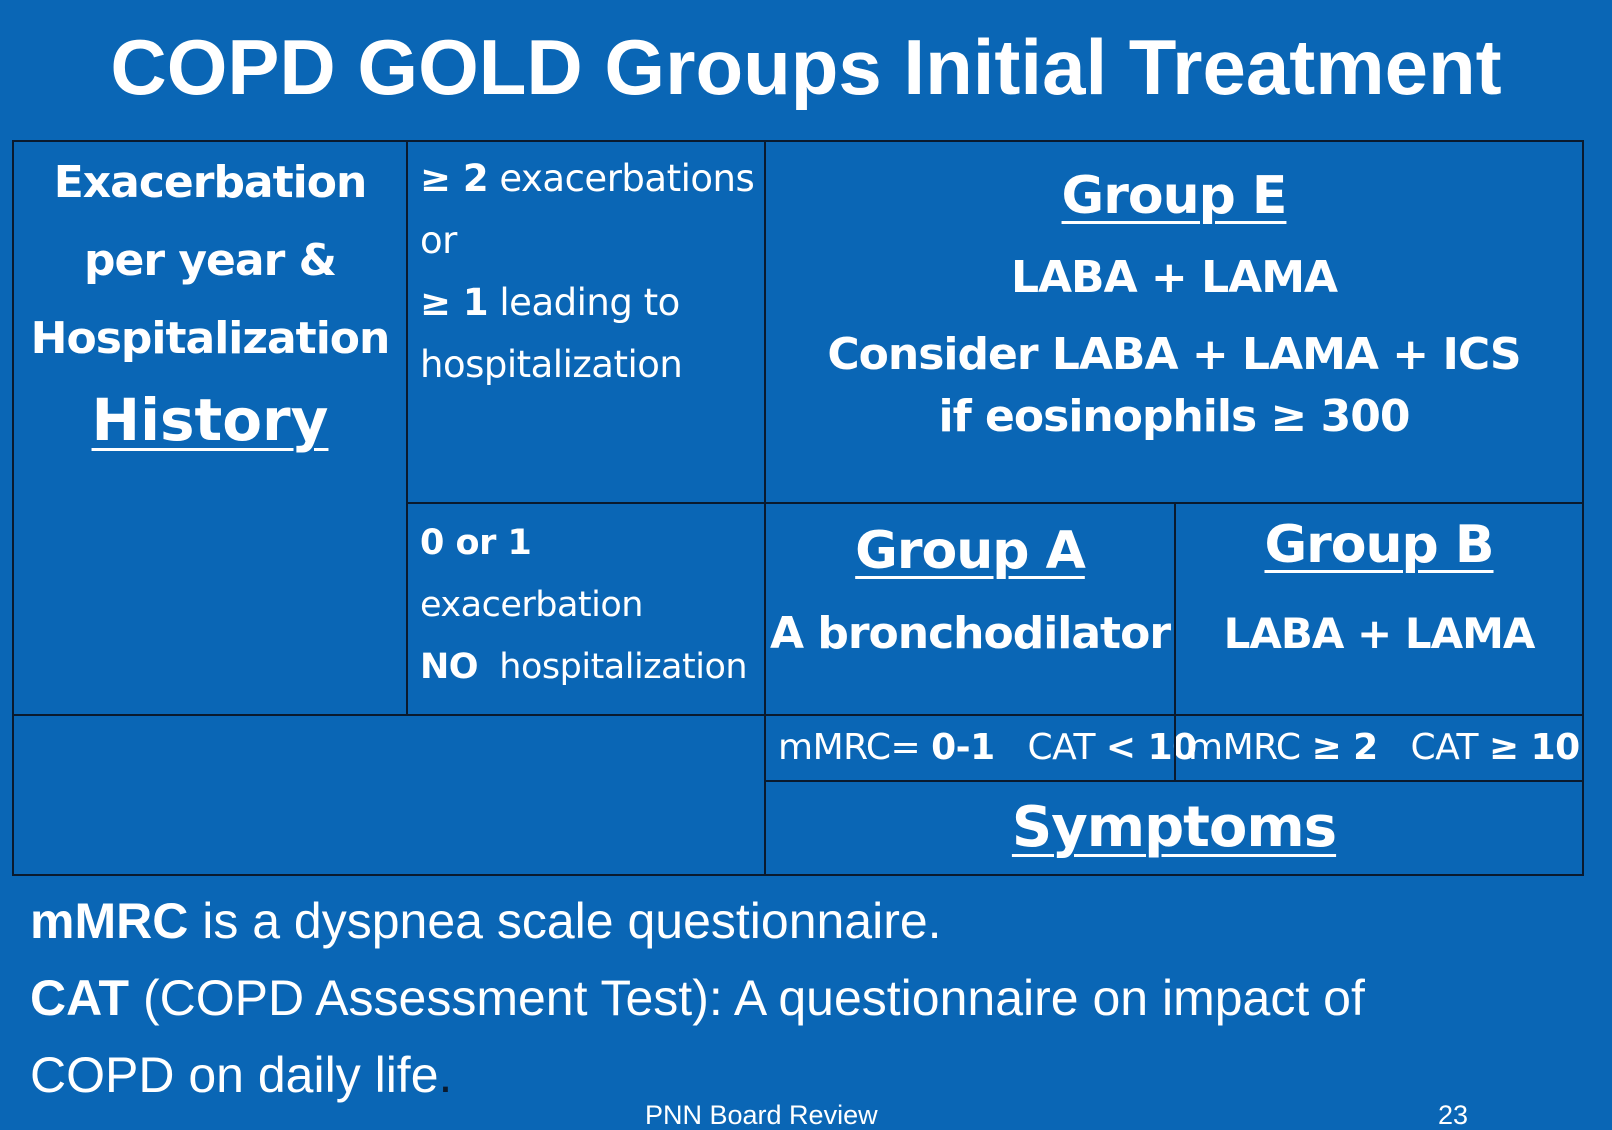  I want to click on group-e-heading: Group E, so click(1174, 196).